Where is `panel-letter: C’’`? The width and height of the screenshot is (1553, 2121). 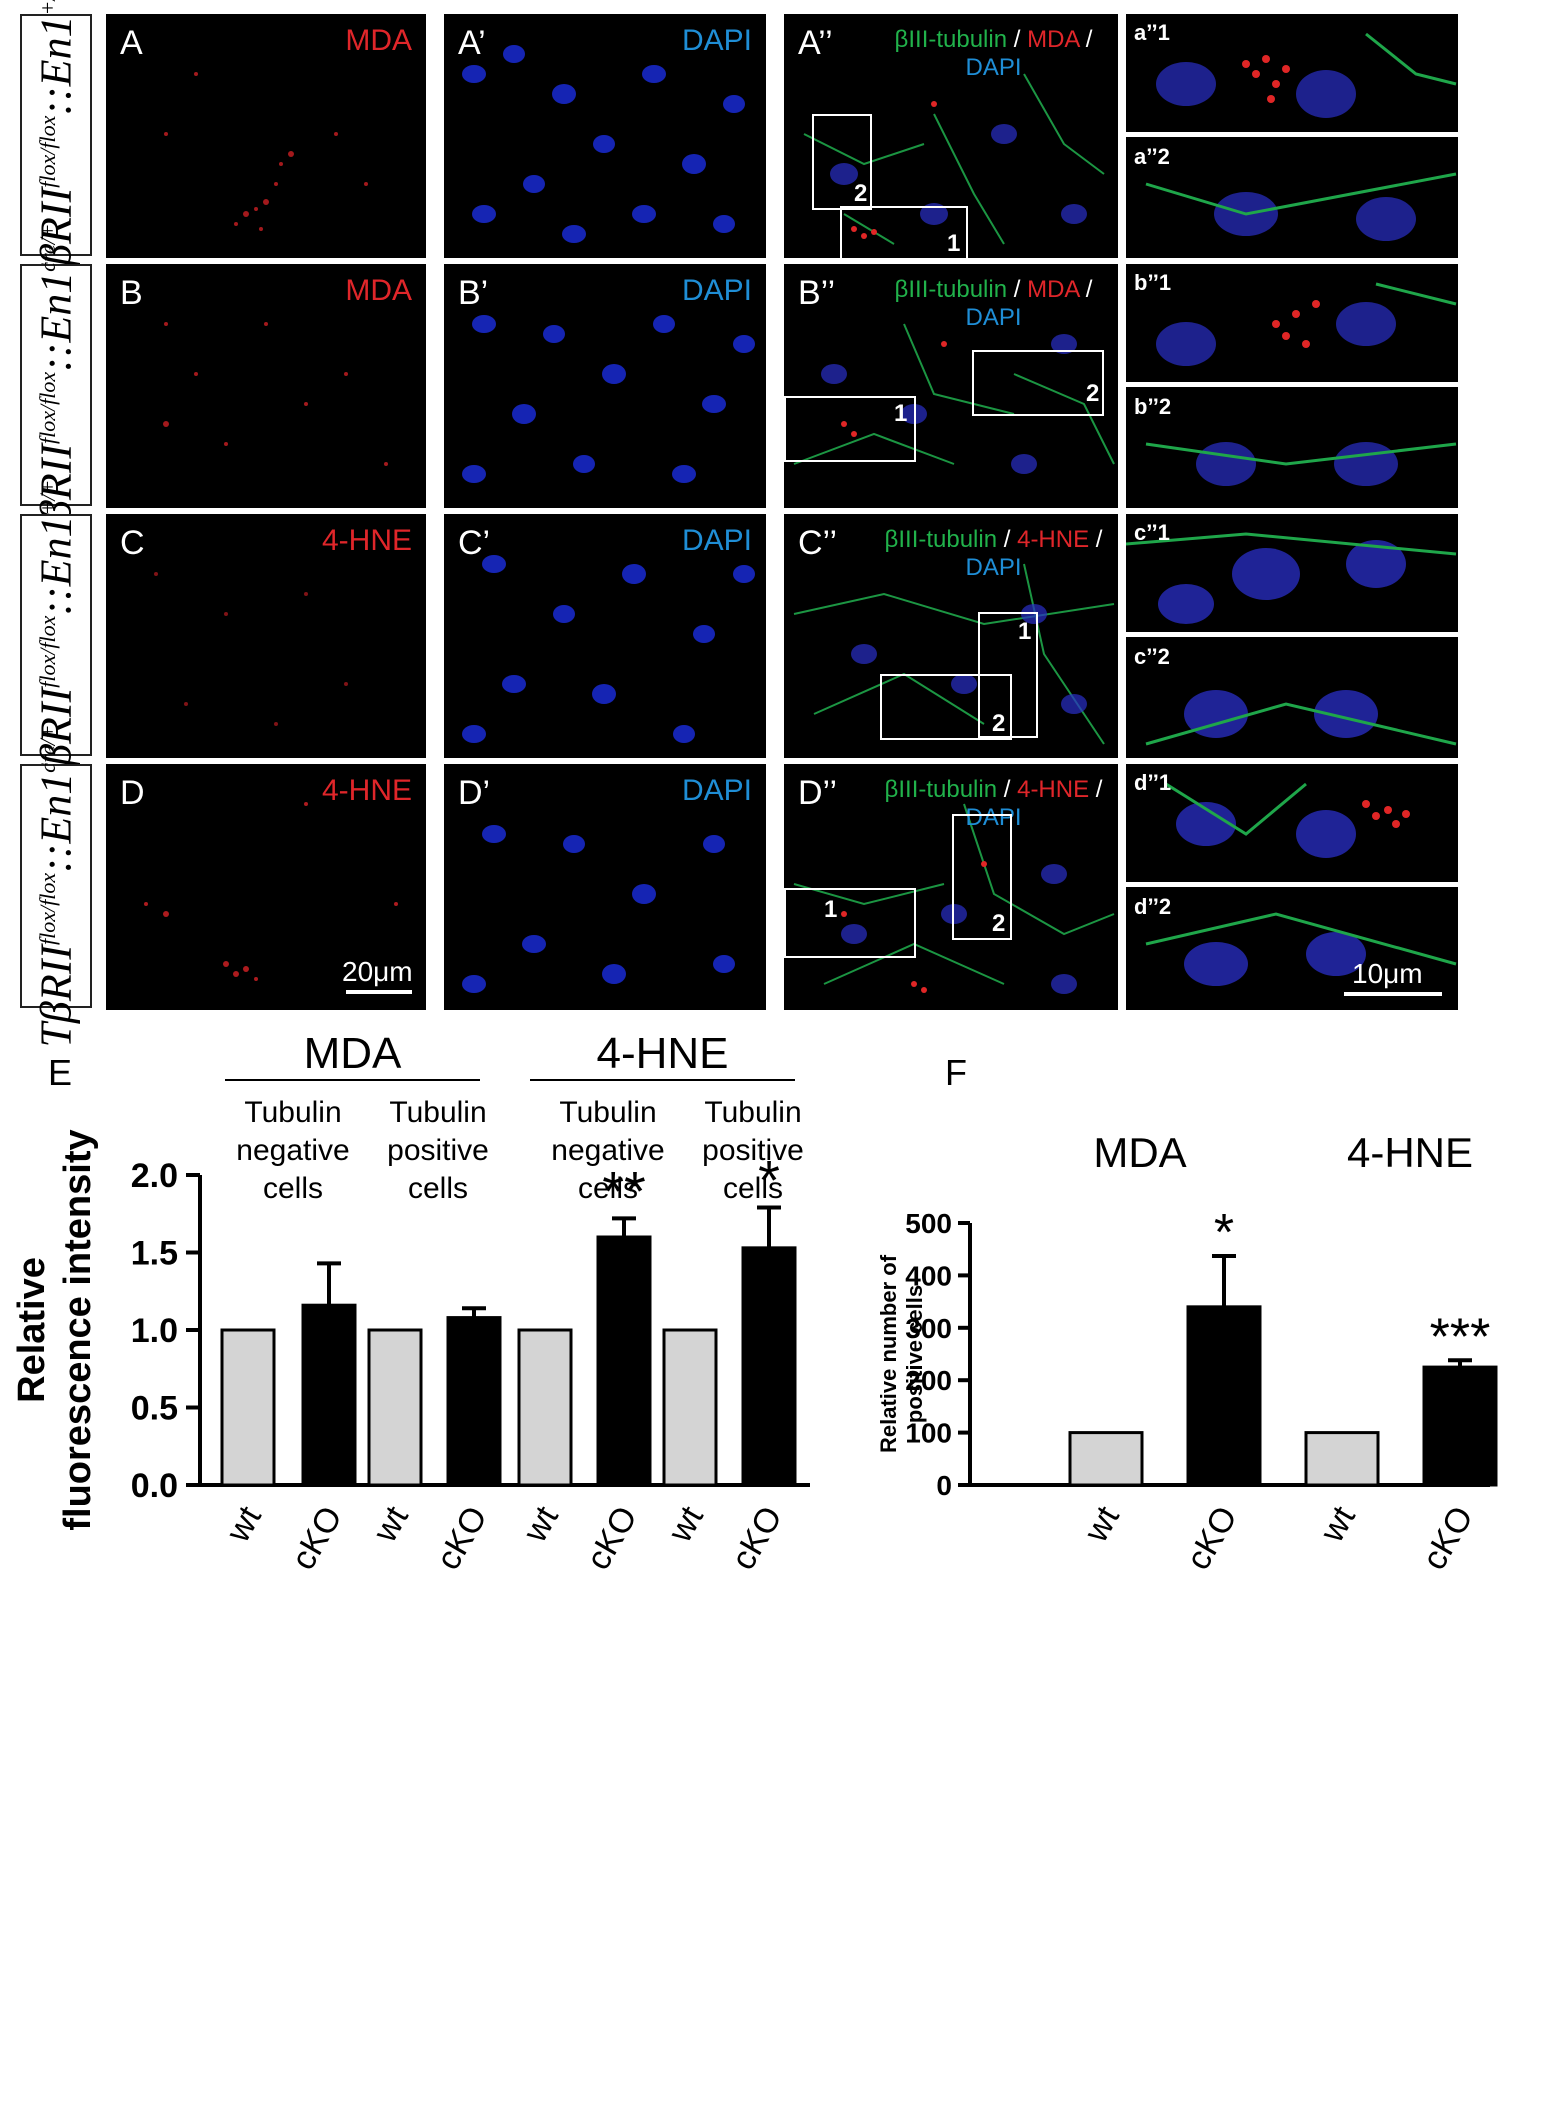
panel-letter: C’’ is located at coordinates (818, 543).